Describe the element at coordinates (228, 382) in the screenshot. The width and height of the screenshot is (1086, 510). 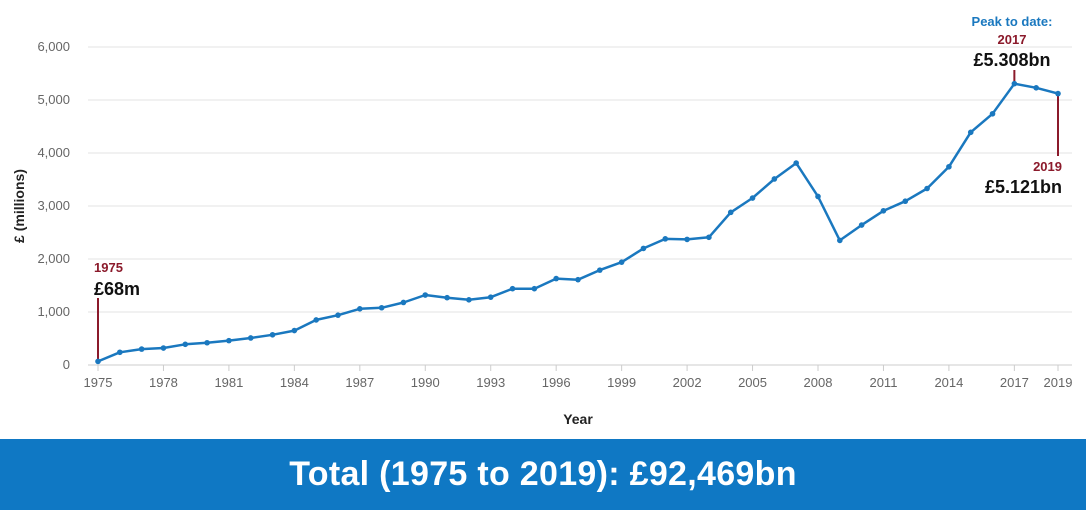
I see `x-tick-label: 1981` at that location.